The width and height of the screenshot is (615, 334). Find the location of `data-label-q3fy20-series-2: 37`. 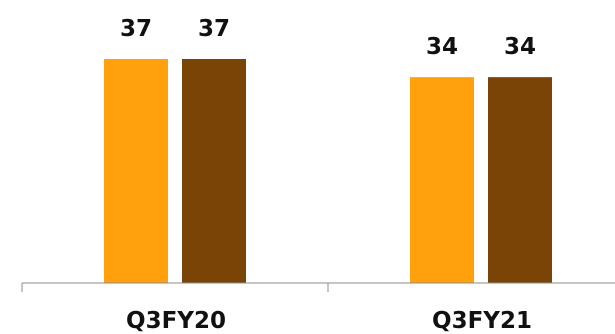

data-label-q3fy20-series-2: 37 is located at coordinates (214, 29).